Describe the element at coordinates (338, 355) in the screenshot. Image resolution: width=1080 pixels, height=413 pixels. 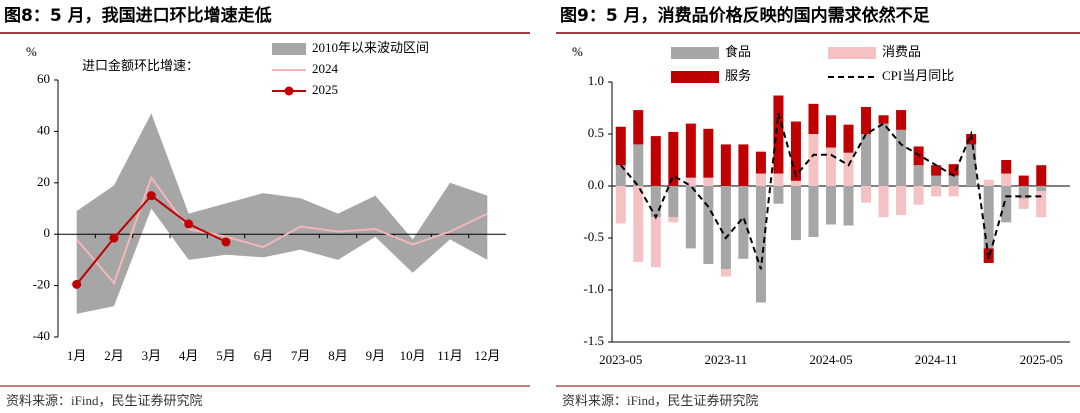
I see `x-tick-label: 8月` at that location.